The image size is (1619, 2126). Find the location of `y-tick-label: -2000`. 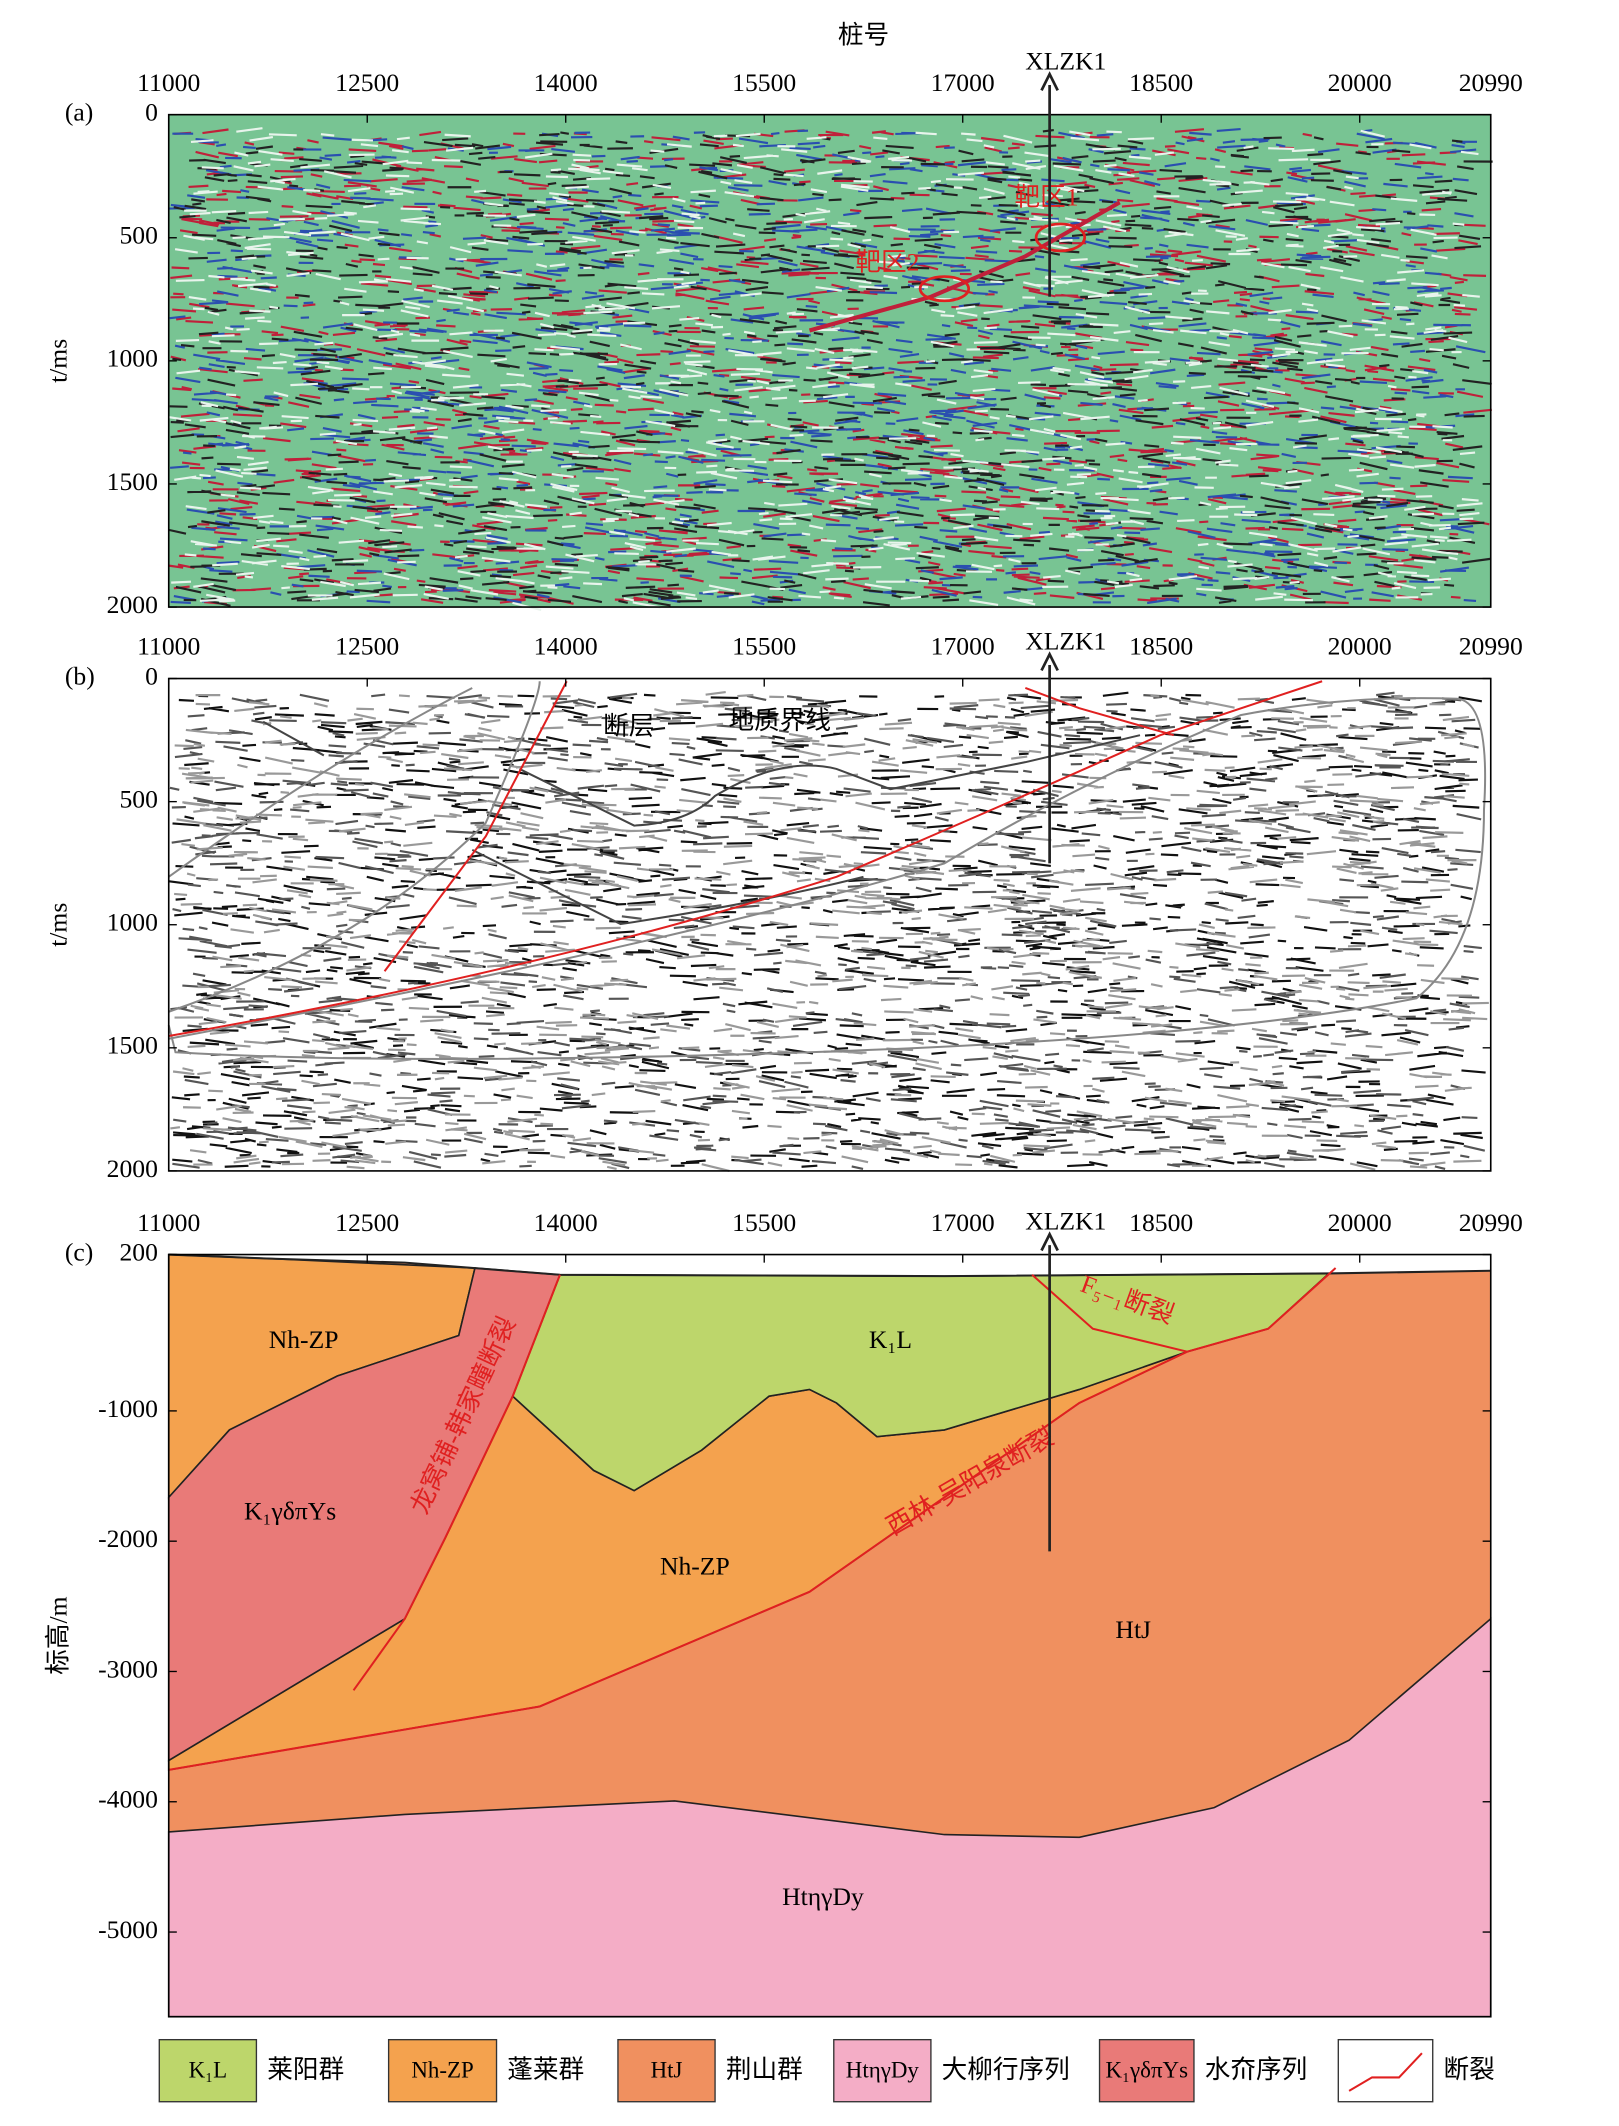

y-tick-label: -2000 is located at coordinates (128, 1538).